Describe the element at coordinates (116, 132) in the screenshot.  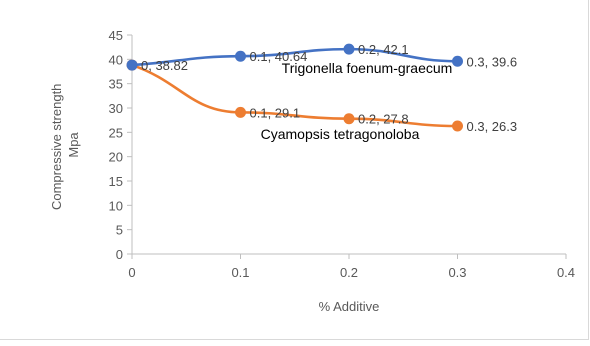
I see `y-tick-label: 25` at that location.